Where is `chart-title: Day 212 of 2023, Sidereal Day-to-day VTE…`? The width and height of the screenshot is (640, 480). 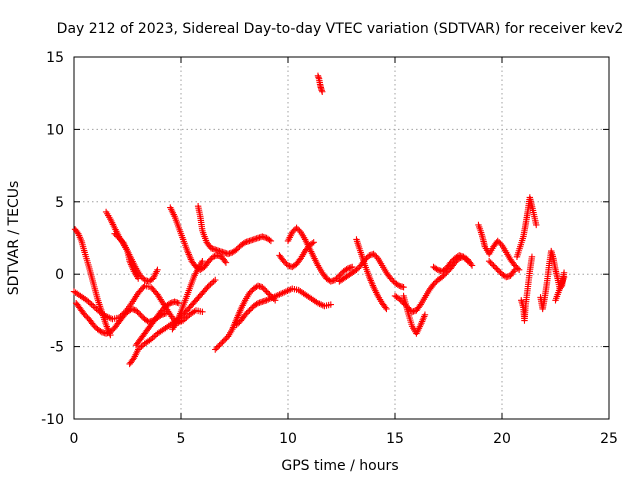 chart-title: Day 212 of 2023, Sidereal Day-to-day VTE… is located at coordinates (340, 29).